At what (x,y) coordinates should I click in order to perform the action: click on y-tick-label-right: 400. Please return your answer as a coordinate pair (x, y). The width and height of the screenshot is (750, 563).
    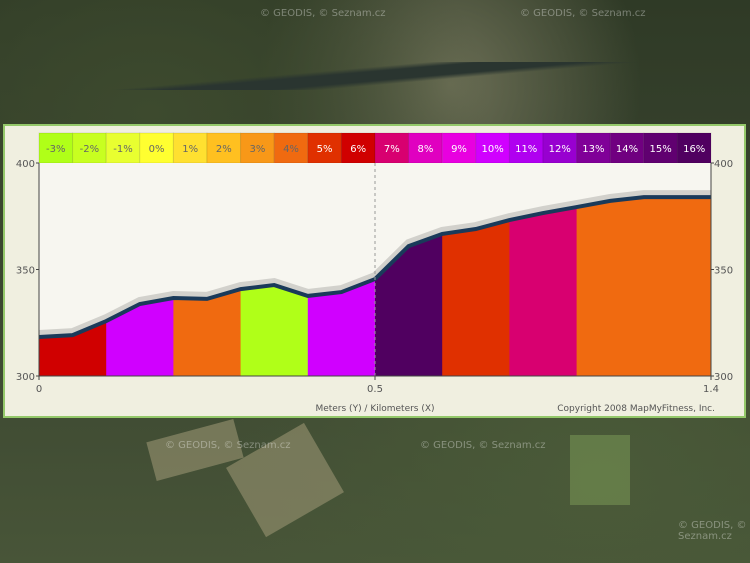
    Looking at the image, I should click on (723, 164).